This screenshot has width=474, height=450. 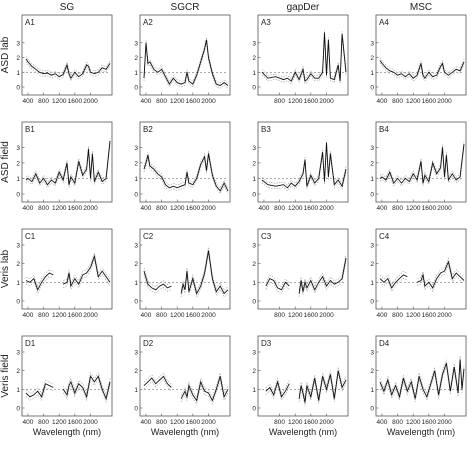 I want to click on column-header: SG, so click(x=67, y=7).